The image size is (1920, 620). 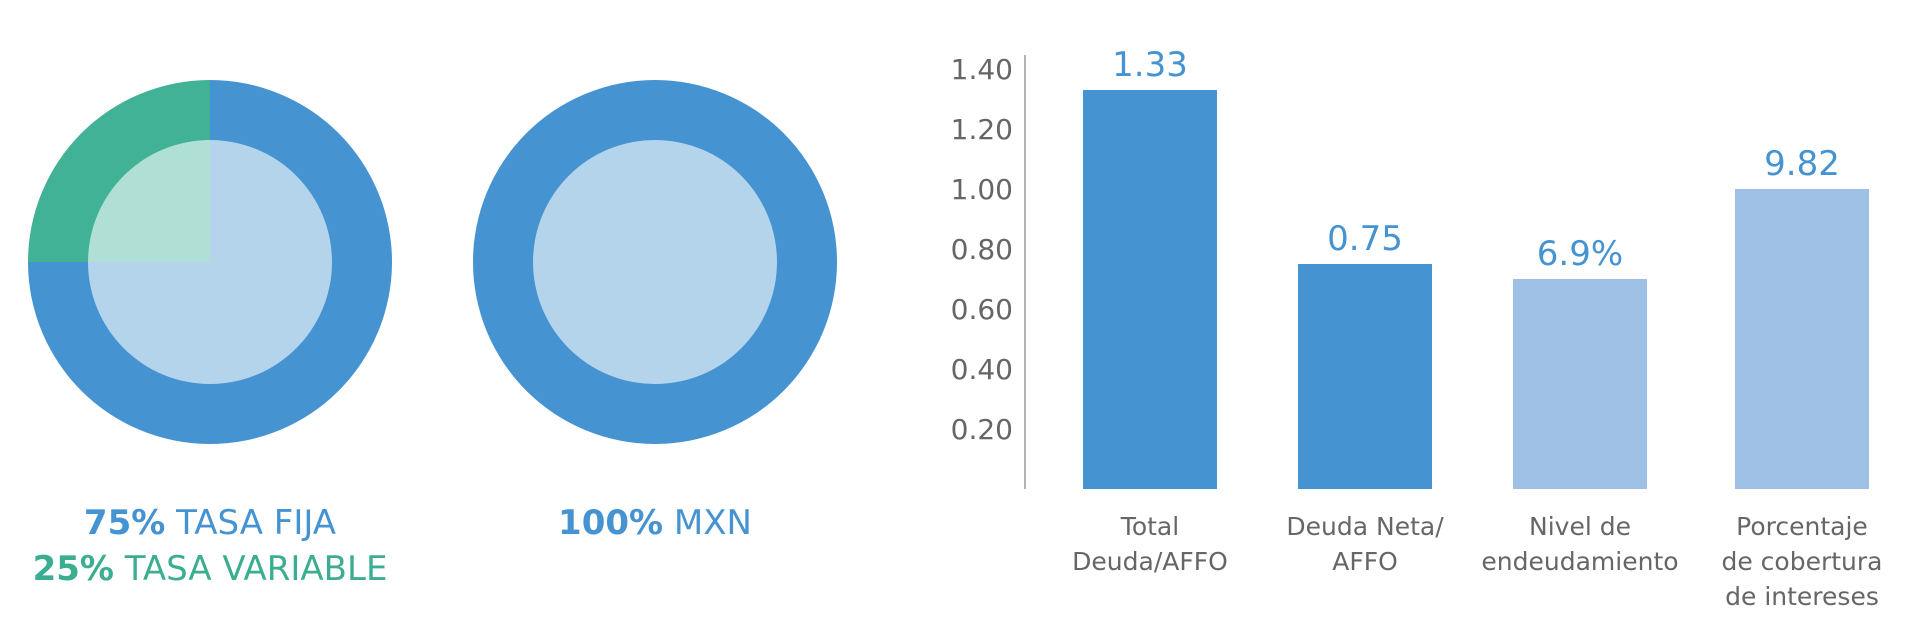 I want to click on y-tick-label: 1.00, so click(x=982, y=189).